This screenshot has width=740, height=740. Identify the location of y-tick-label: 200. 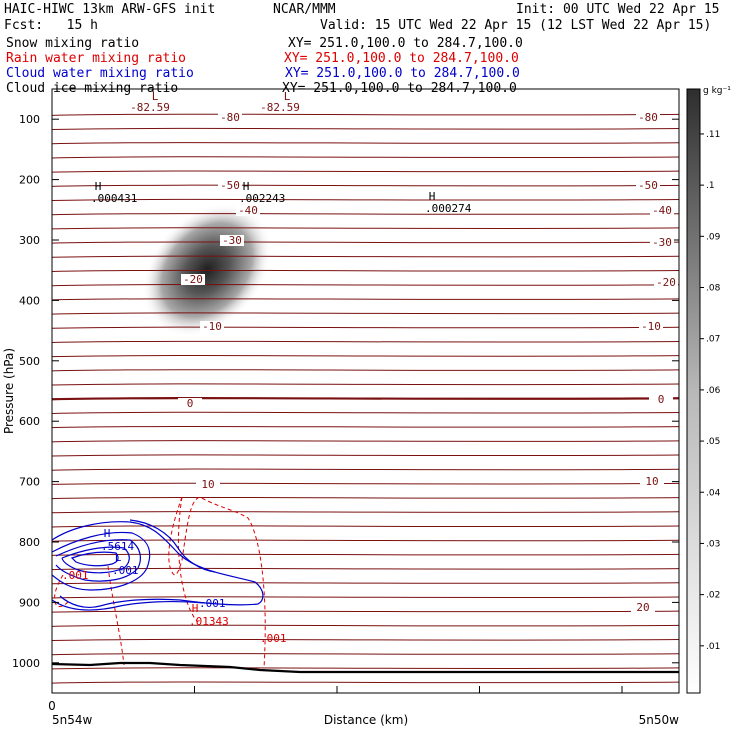
(29, 180).